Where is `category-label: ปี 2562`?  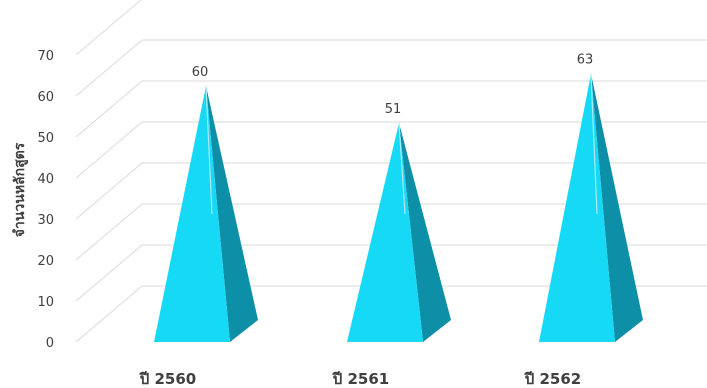 category-label: ปี 2562 is located at coordinates (552, 379).